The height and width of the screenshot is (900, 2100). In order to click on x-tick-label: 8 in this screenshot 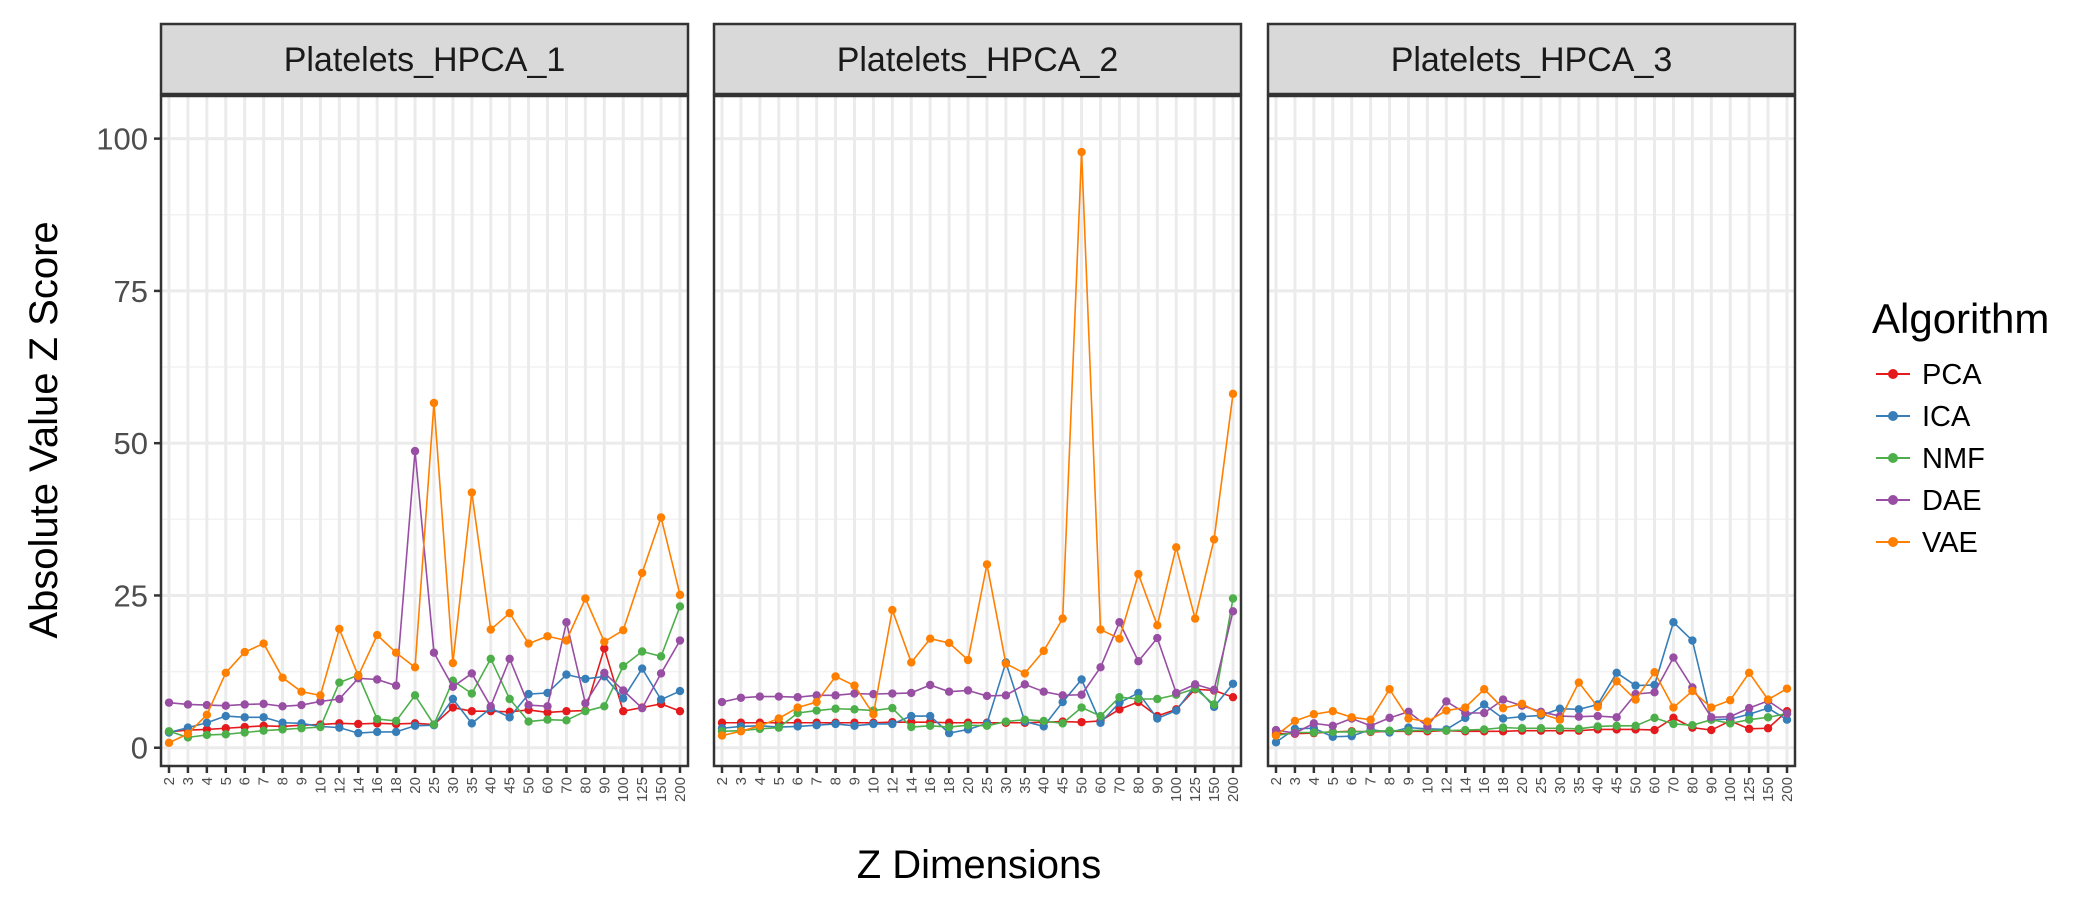, I will do `click(1390, 781)`.